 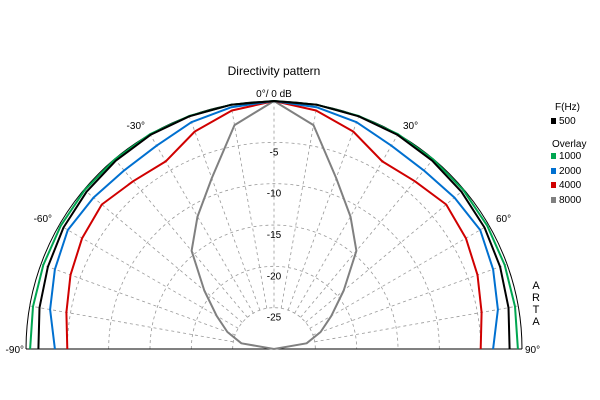 I want to click on db-tick-label: -15, so click(x=274, y=235).